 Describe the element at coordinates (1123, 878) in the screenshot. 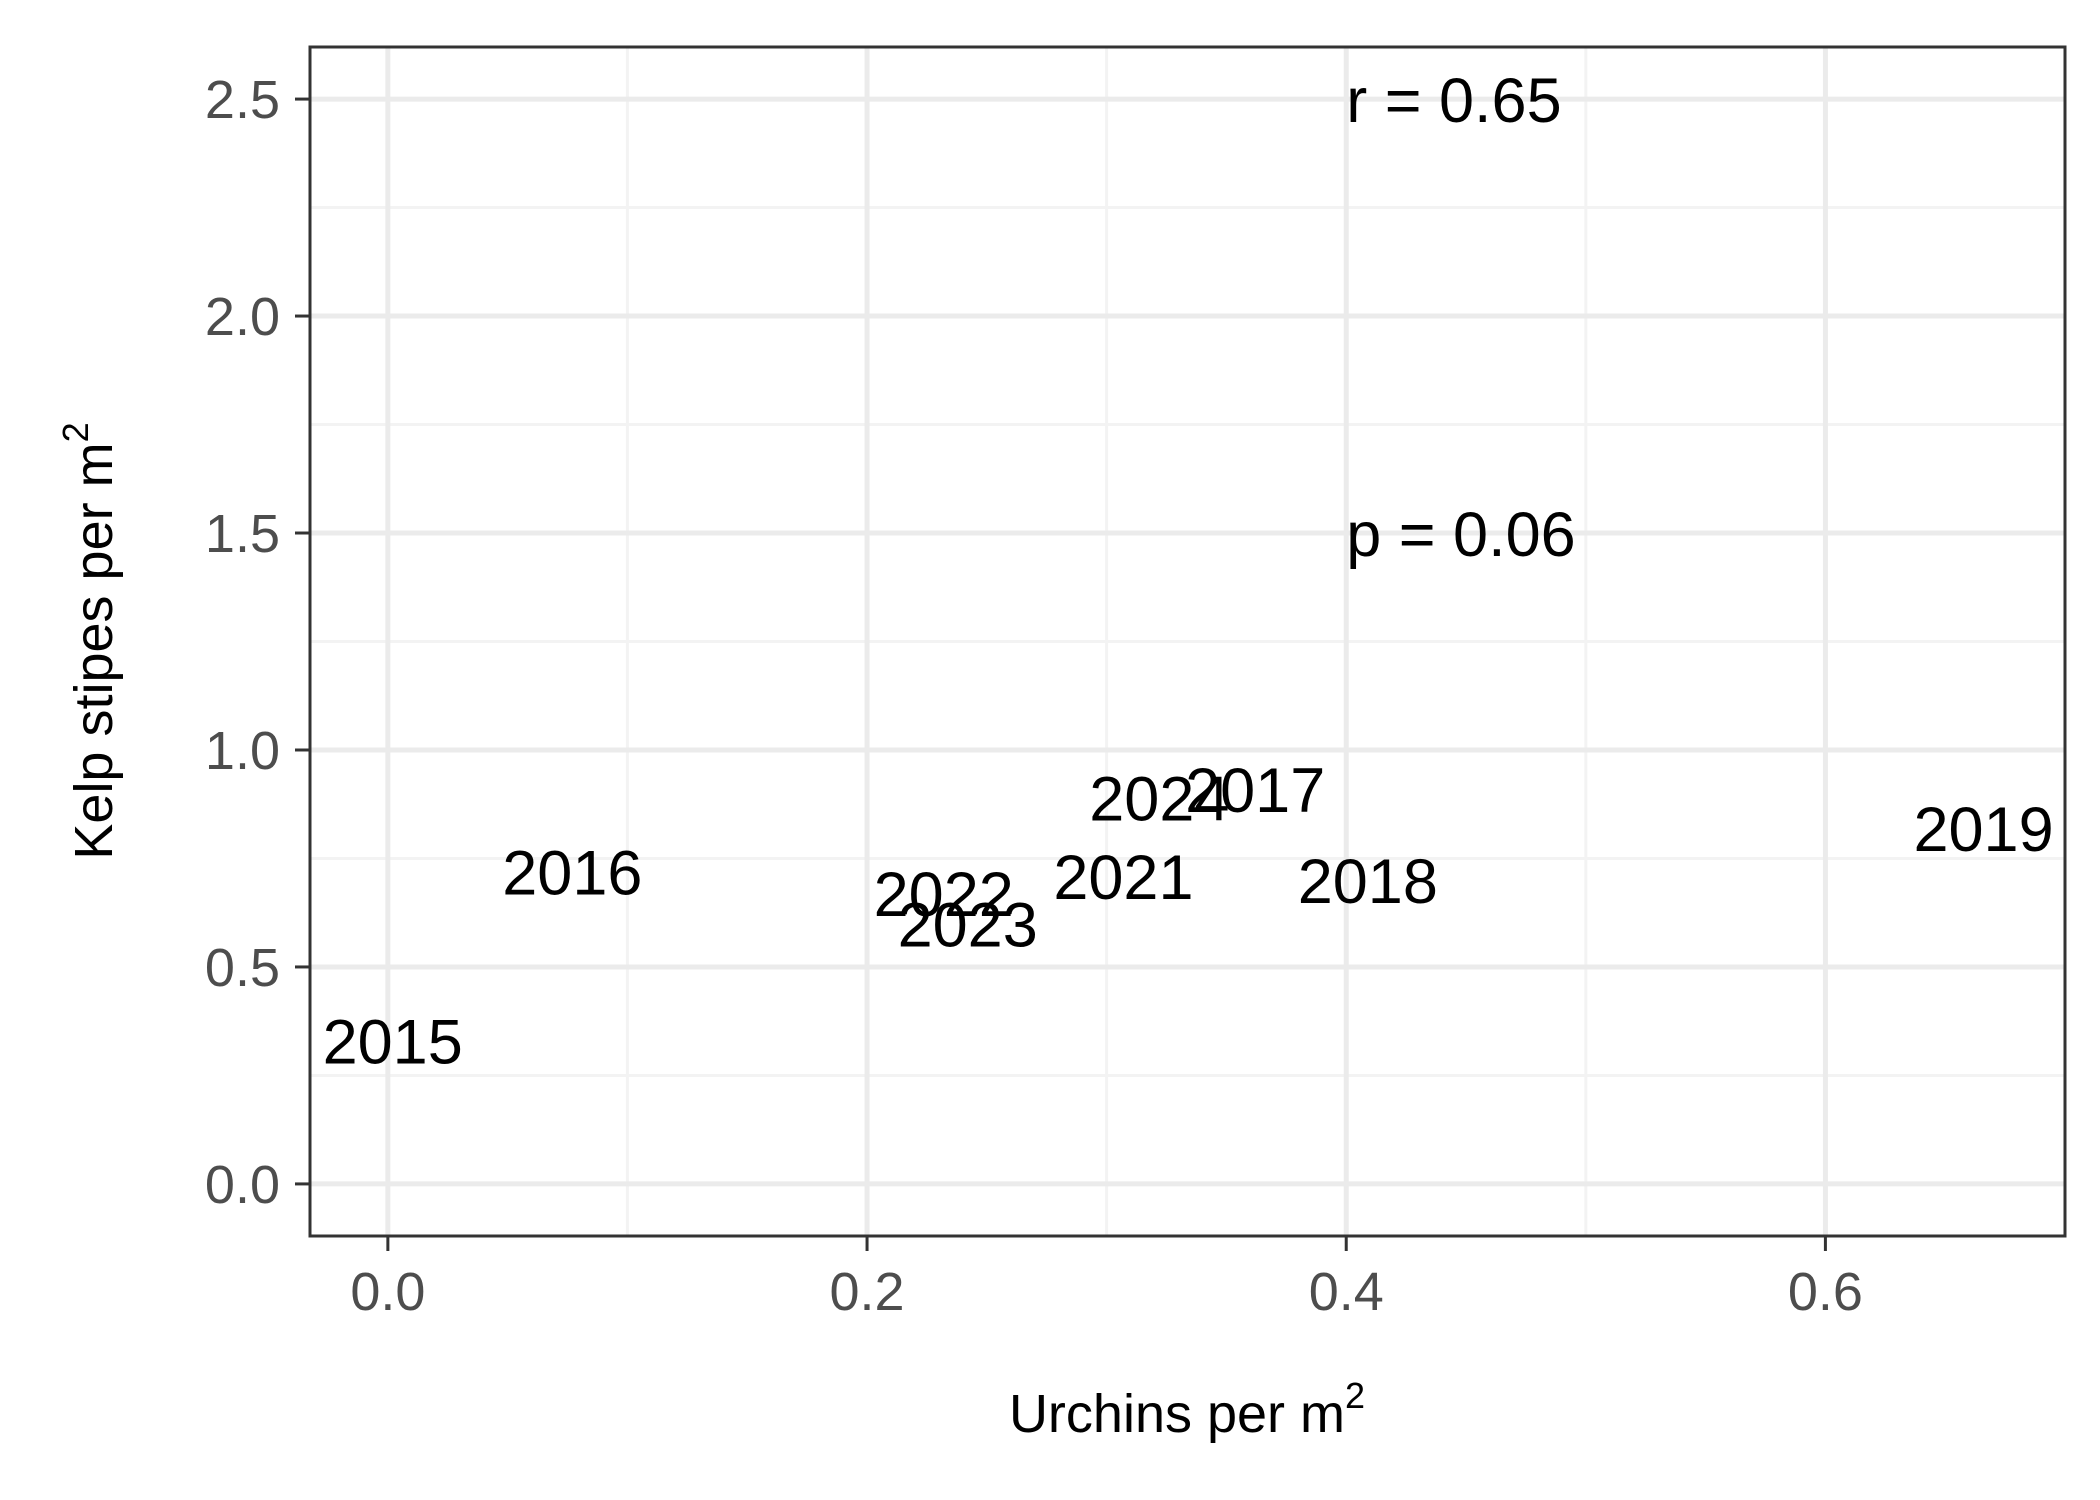

I see `point-label-2021: 2021` at that location.